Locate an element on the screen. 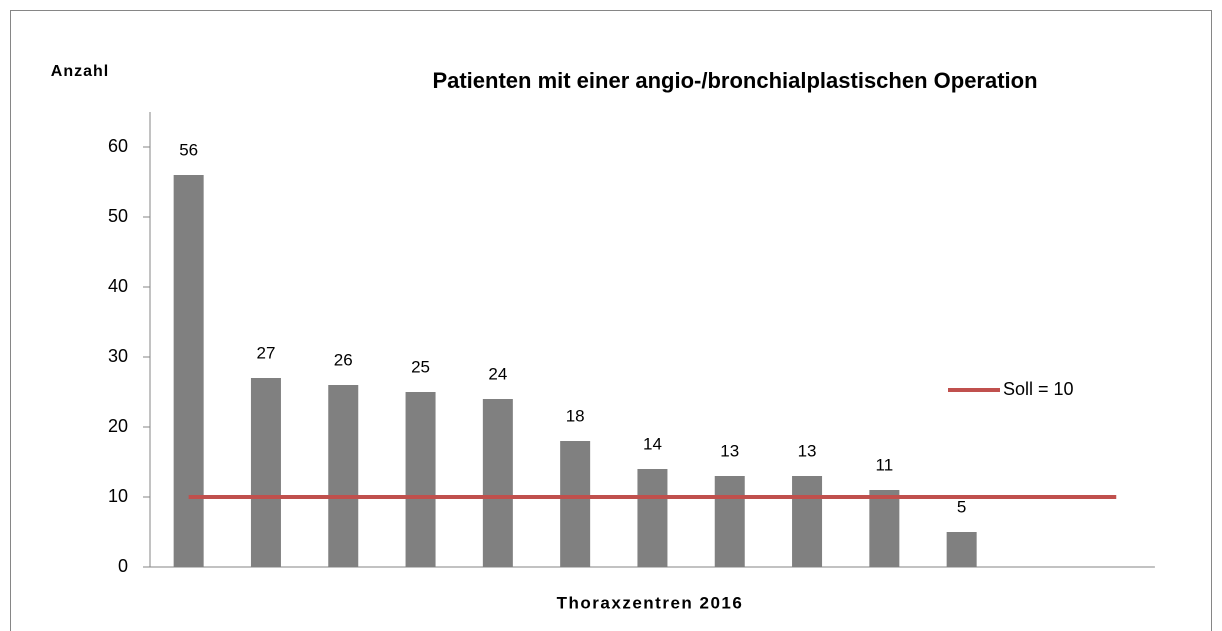 Image resolution: width=1222 pixels, height=631 pixels. data-label: 26 is located at coordinates (343, 359).